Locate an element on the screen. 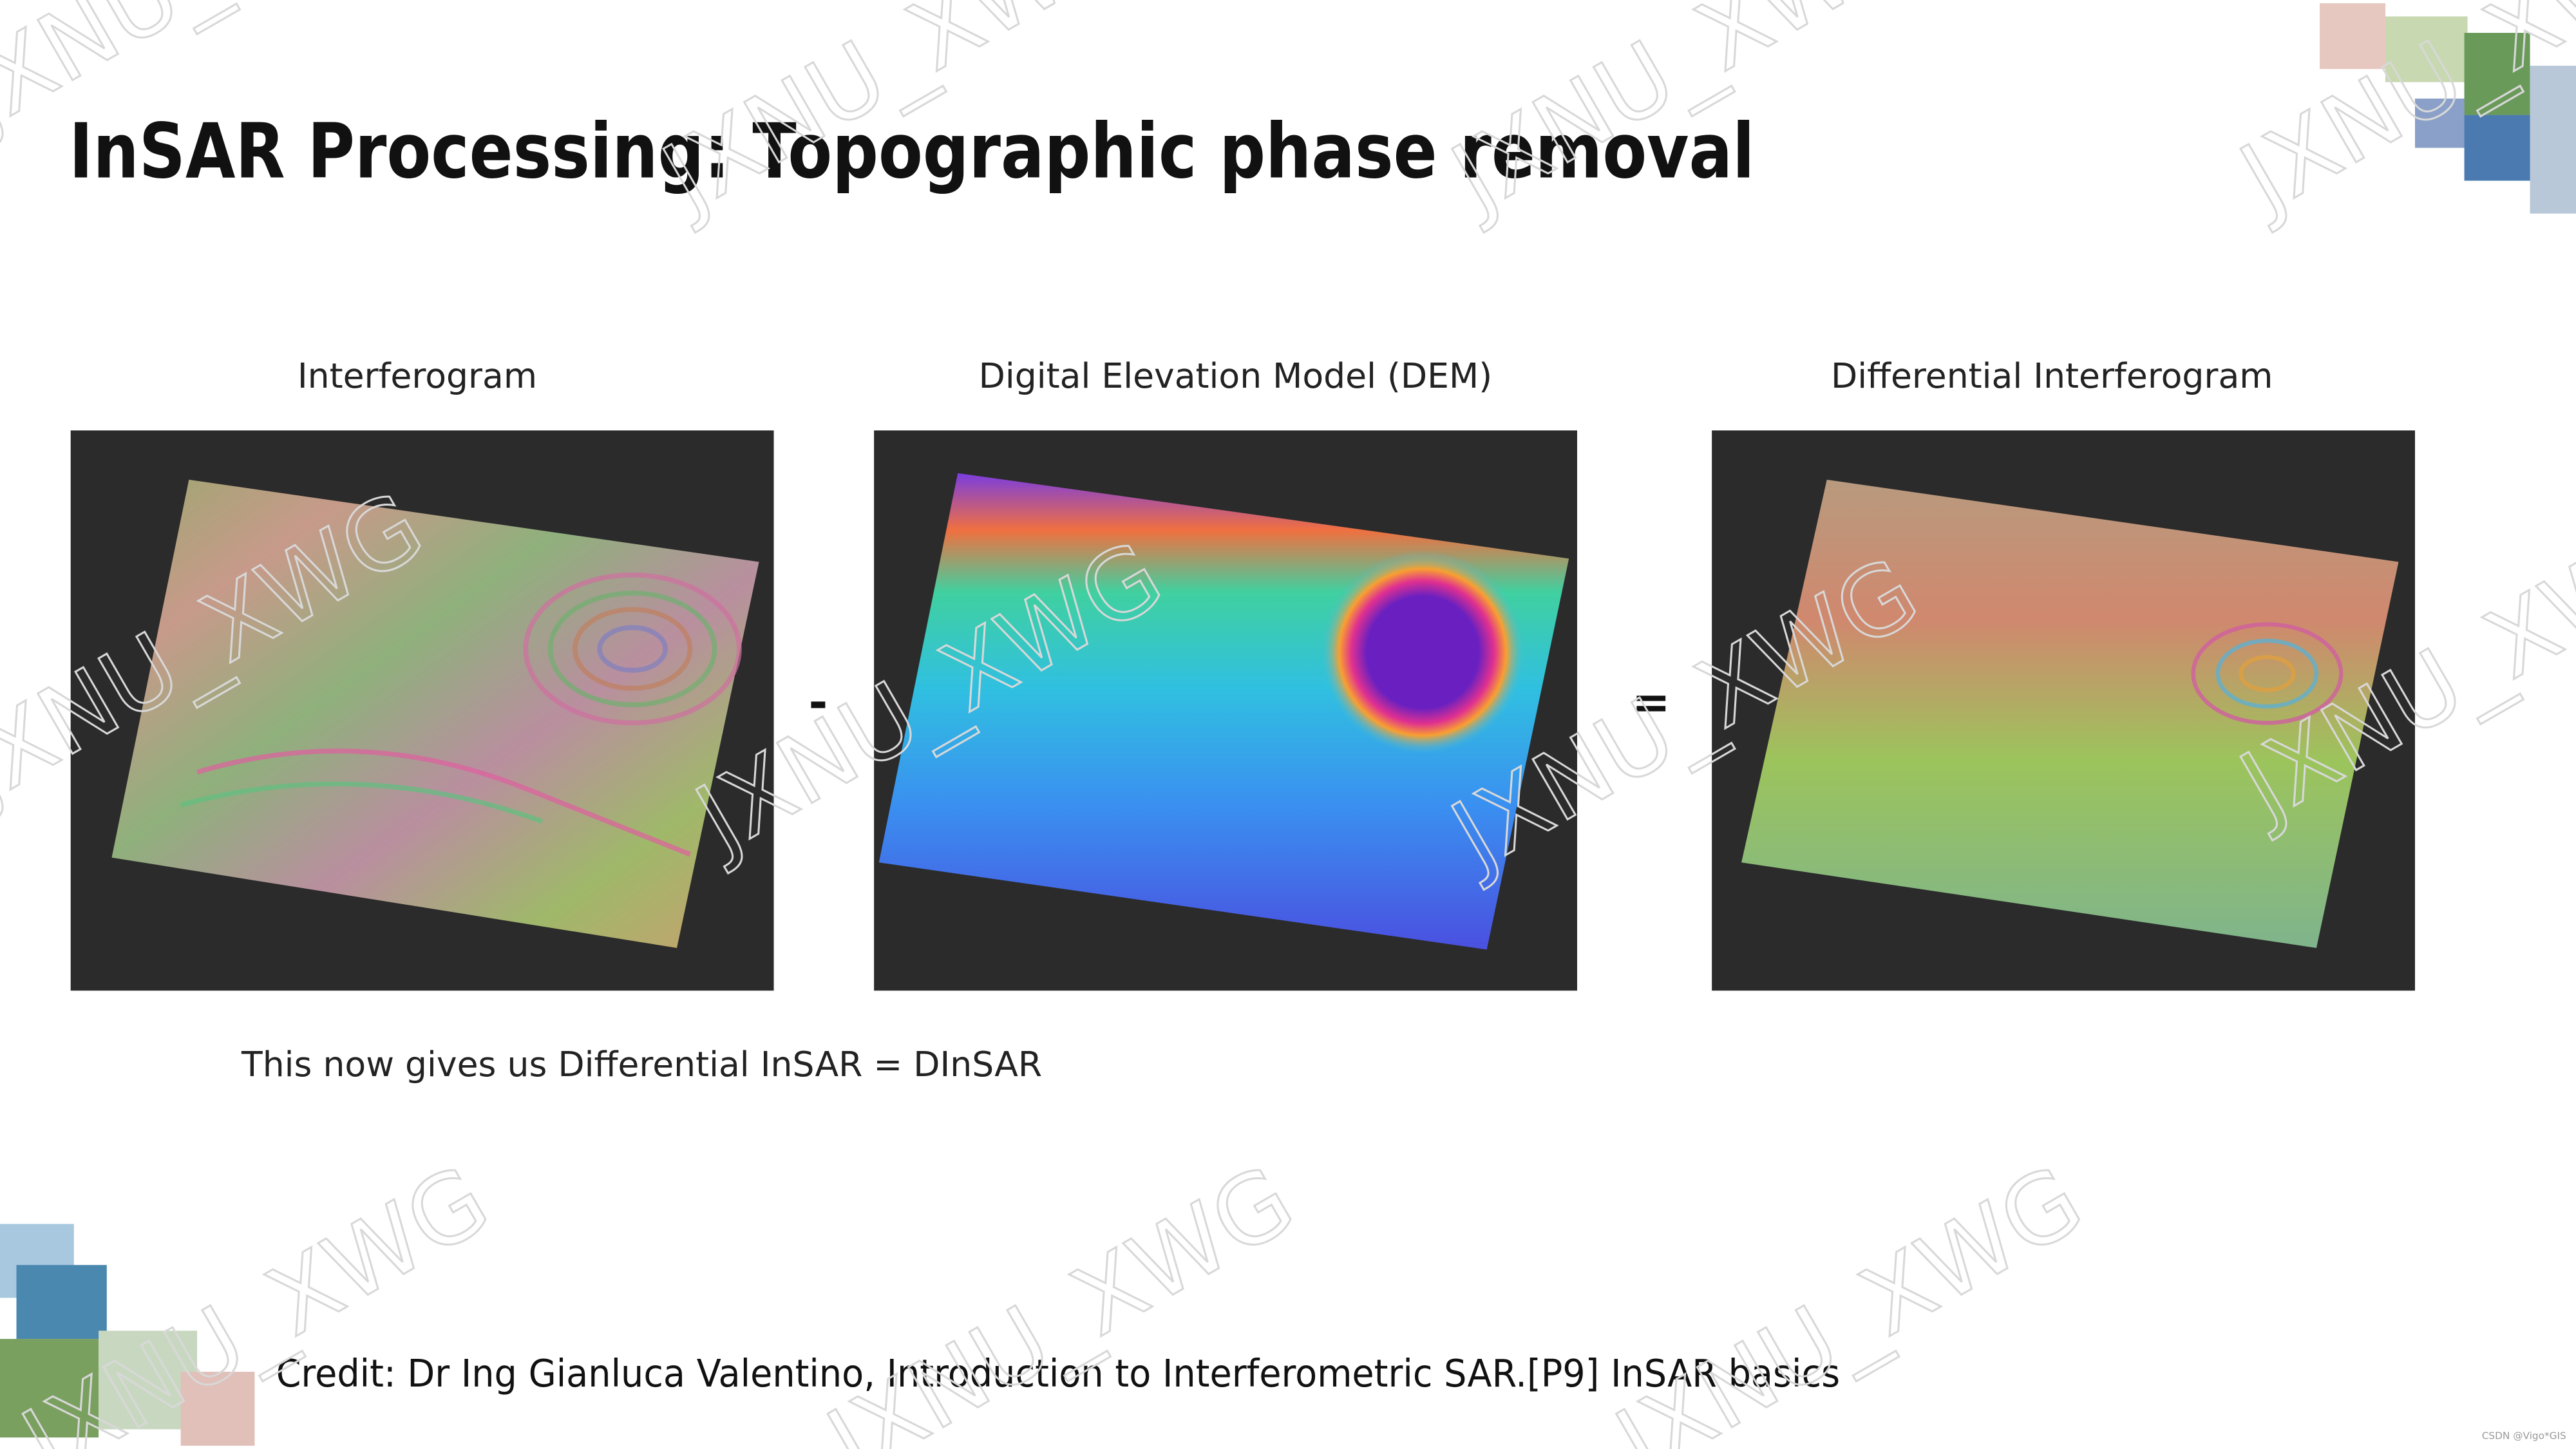  dem-image is located at coordinates (1225, 711).